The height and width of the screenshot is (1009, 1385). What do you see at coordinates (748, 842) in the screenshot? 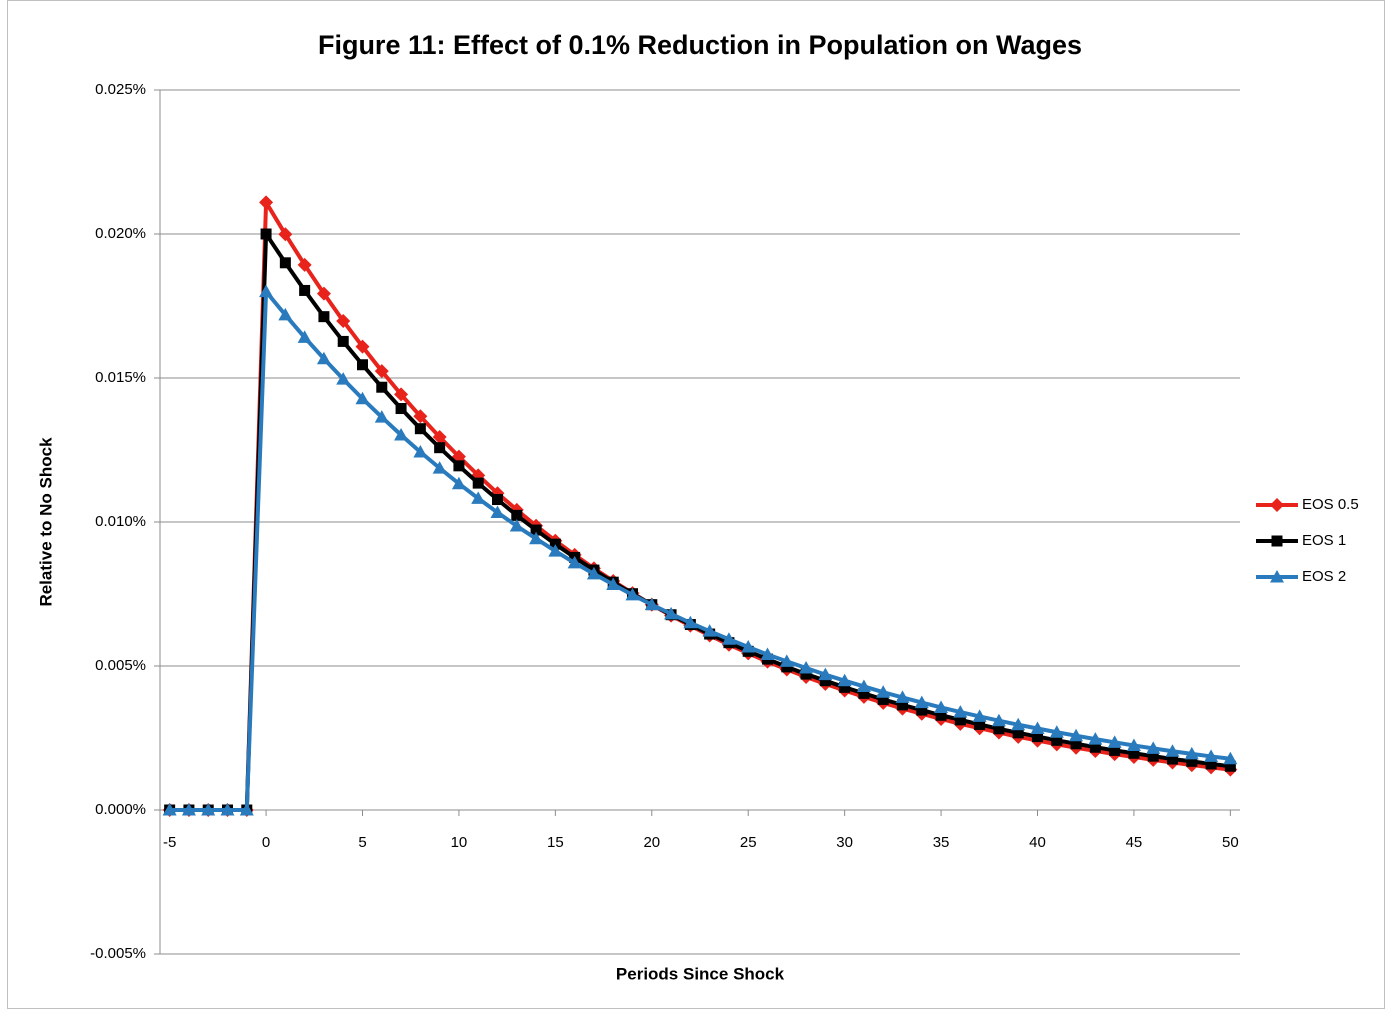
I see `x-tick-label: 25` at bounding box center [748, 842].